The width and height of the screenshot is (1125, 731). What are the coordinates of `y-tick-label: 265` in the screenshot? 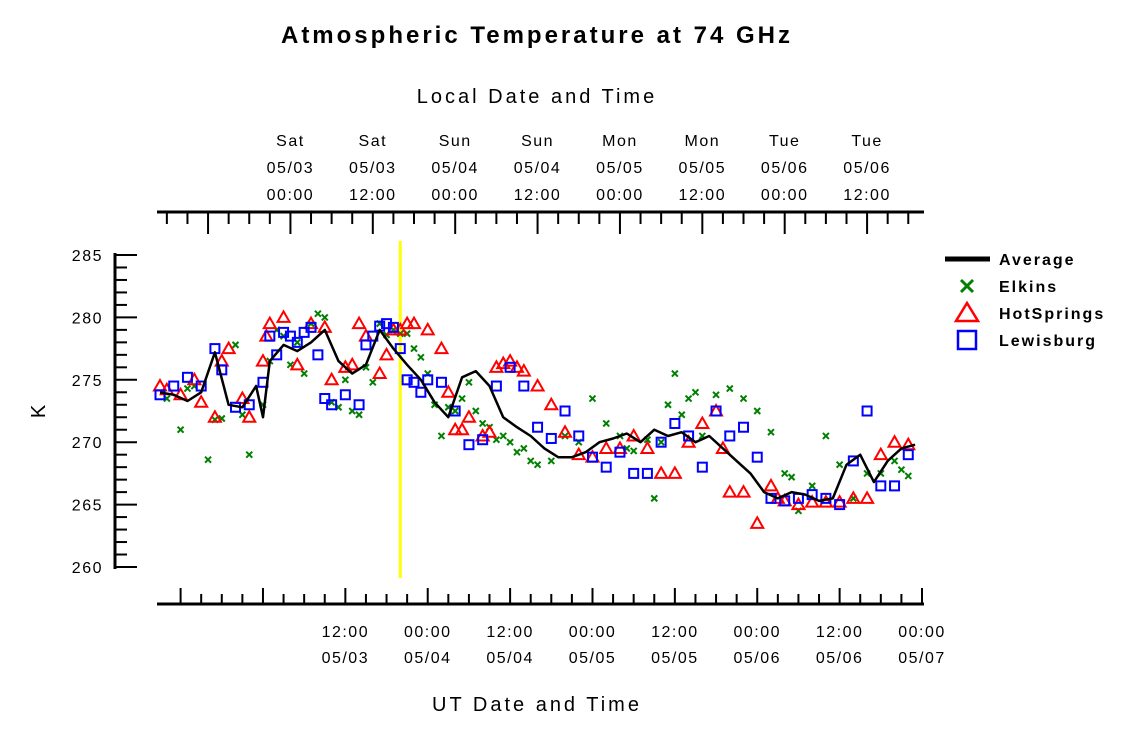 It's located at (87, 506).